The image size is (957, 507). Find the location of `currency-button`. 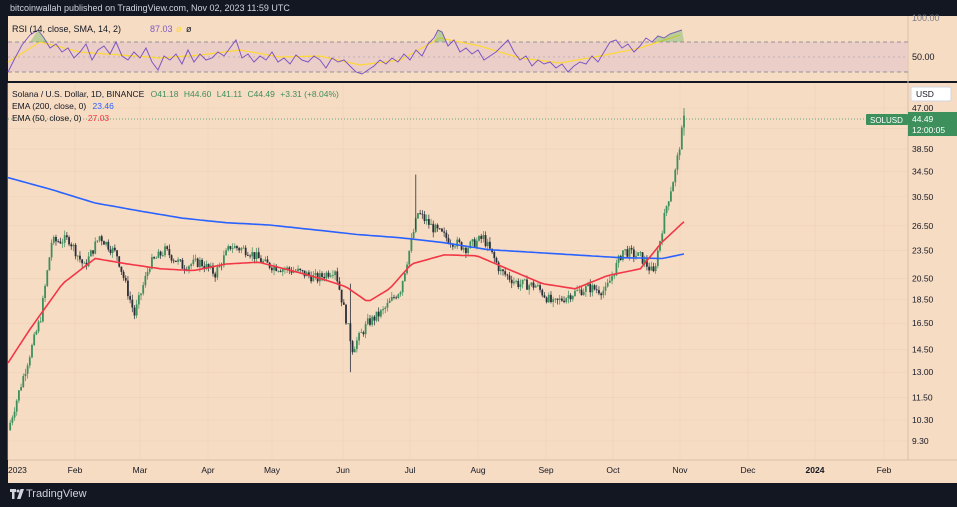

currency-button is located at coordinates (931, 94).